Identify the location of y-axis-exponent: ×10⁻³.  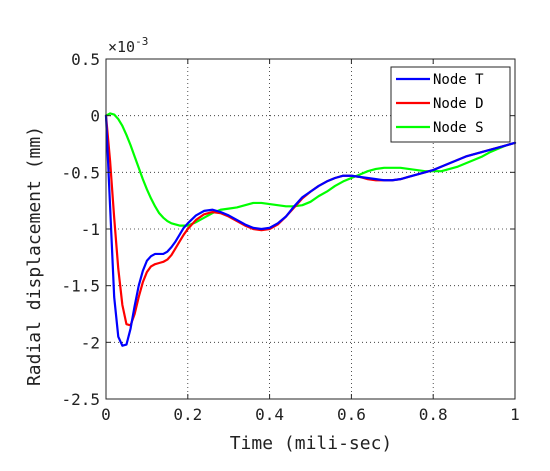
(128, 45).